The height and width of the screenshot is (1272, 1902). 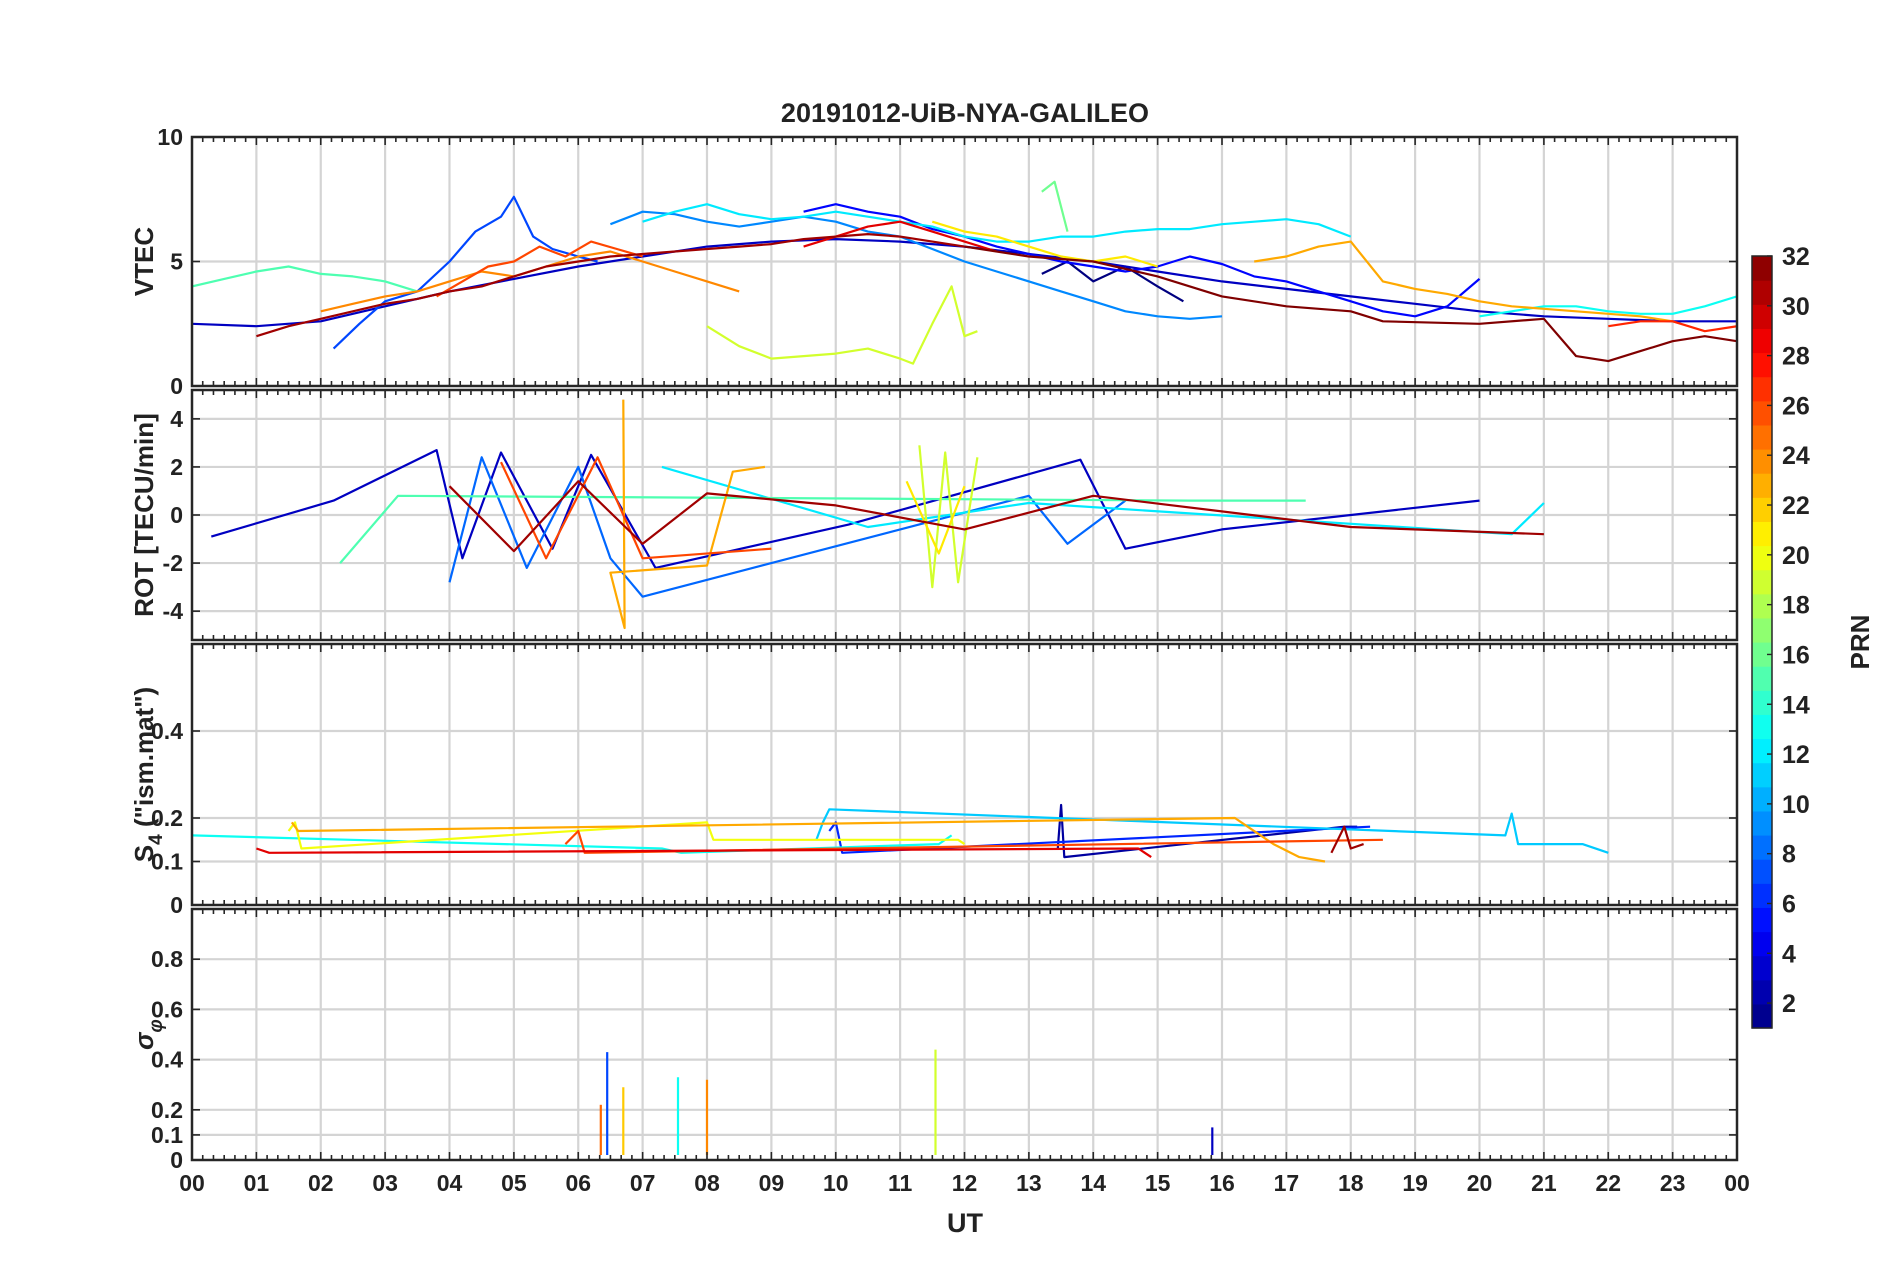 I want to click on x-tick-label: 11, so click(x=900, y=1183).